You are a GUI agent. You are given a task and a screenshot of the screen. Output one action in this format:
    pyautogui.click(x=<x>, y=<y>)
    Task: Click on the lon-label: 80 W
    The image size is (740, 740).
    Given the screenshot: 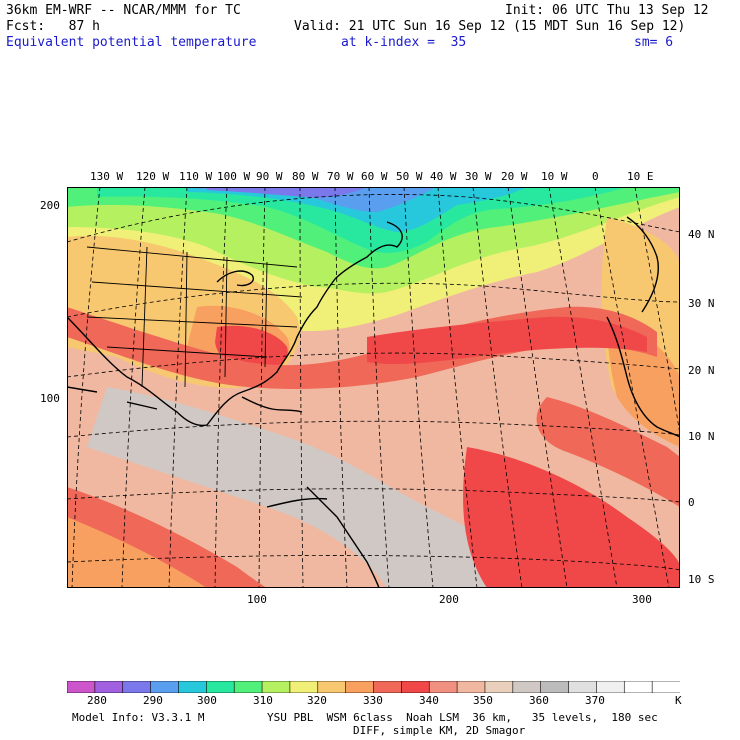 What is the action you would take?
    pyautogui.click(x=305, y=176)
    